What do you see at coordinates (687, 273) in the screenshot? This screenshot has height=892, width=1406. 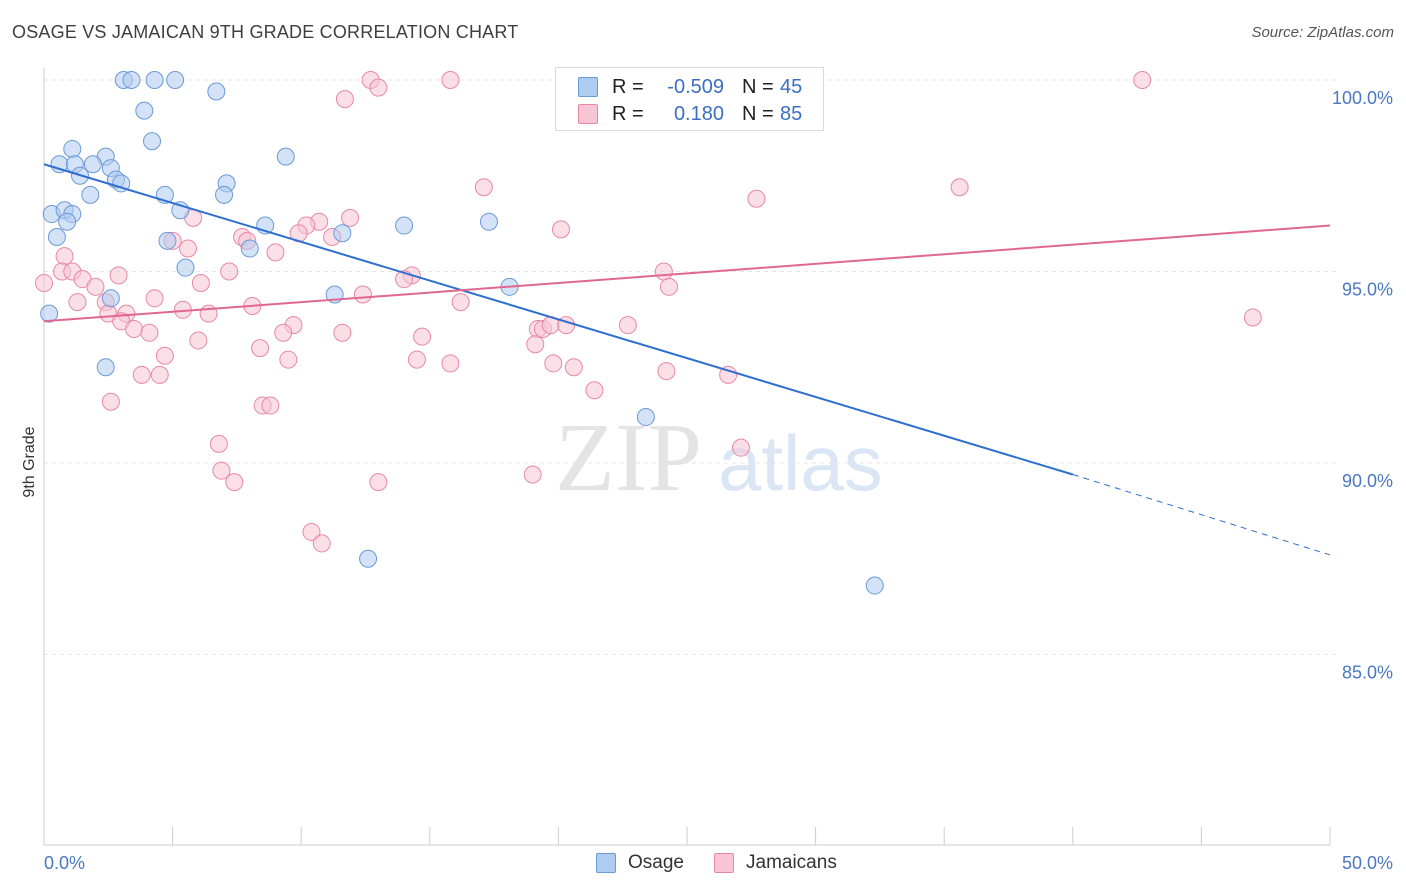 I see `jamaicans-trend-line` at bounding box center [687, 273].